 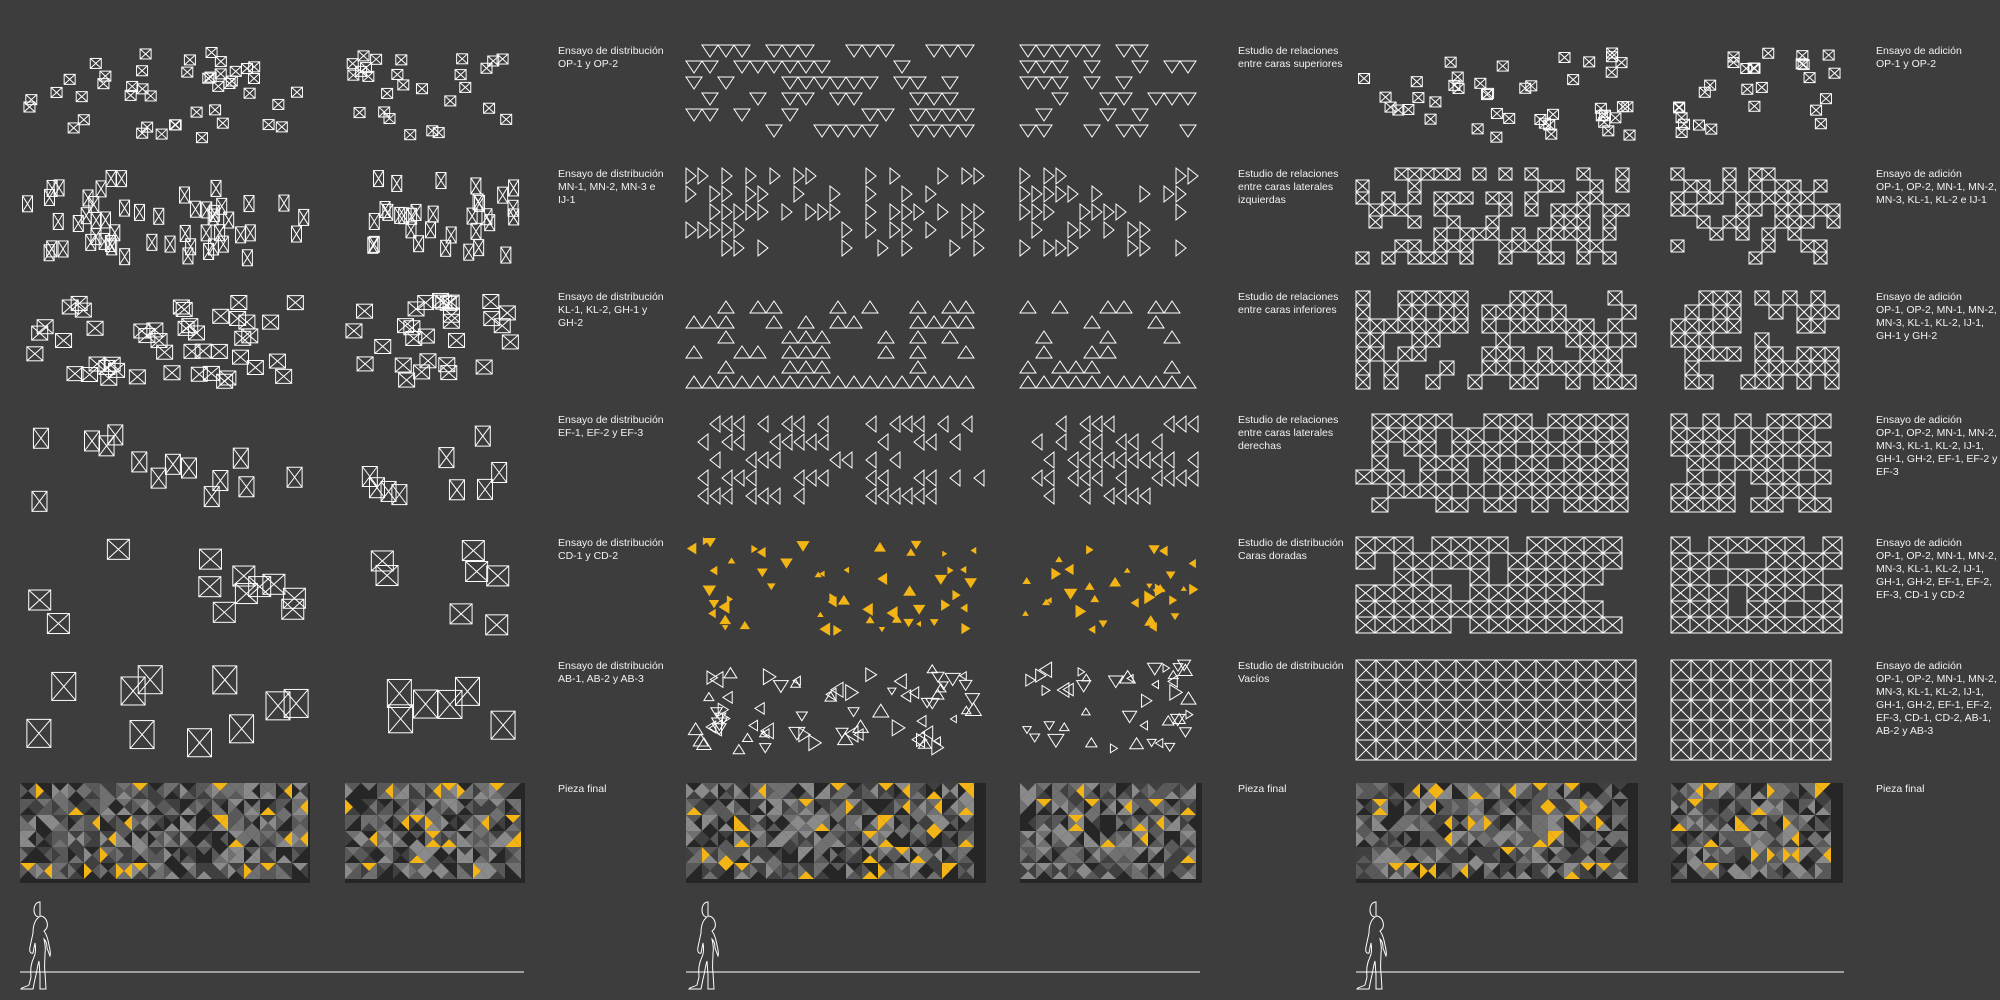 I want to click on final-piece-panel3, so click(x=1111, y=833).